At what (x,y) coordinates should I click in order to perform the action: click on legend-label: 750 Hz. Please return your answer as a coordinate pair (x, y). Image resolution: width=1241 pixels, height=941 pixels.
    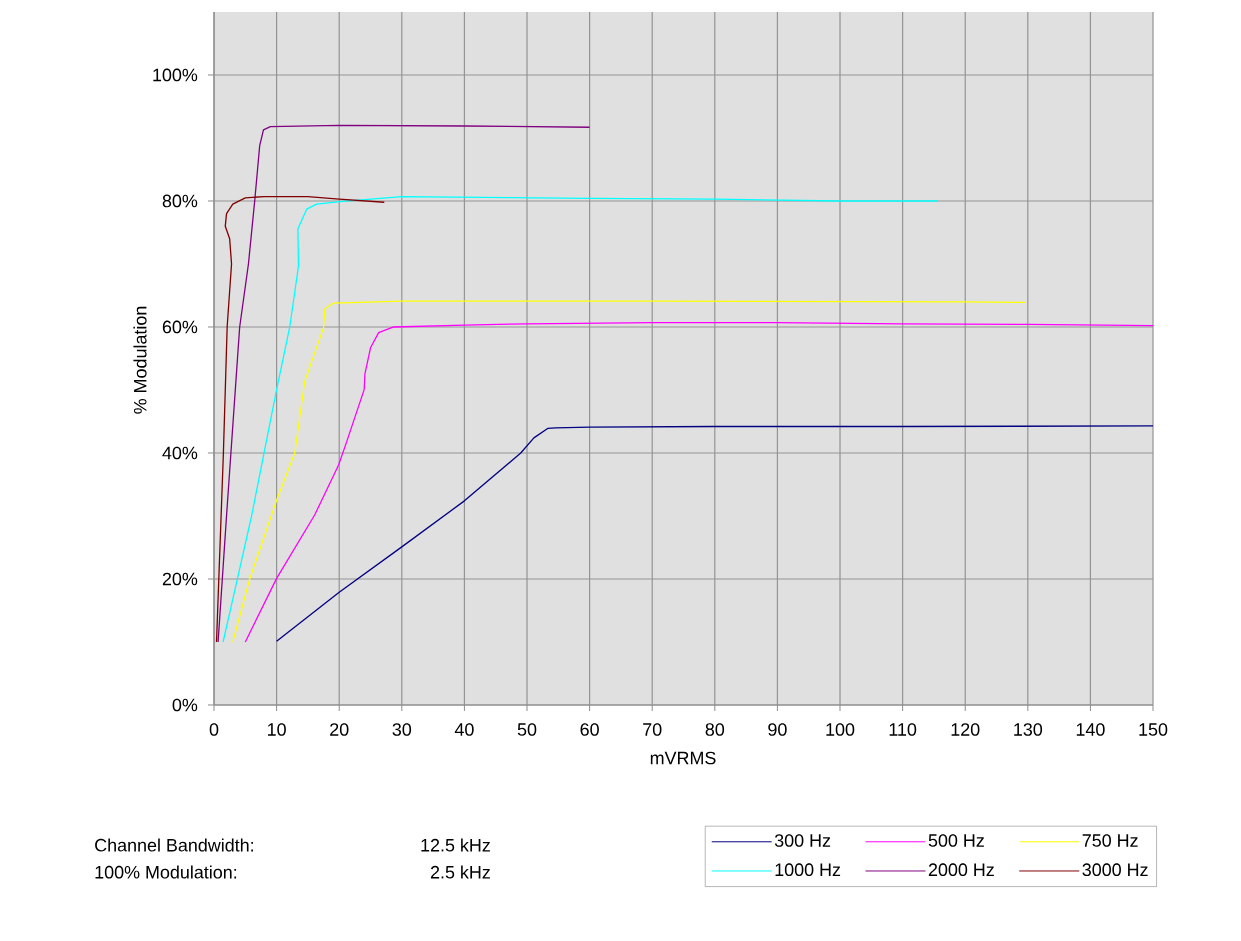
    Looking at the image, I should click on (1110, 840).